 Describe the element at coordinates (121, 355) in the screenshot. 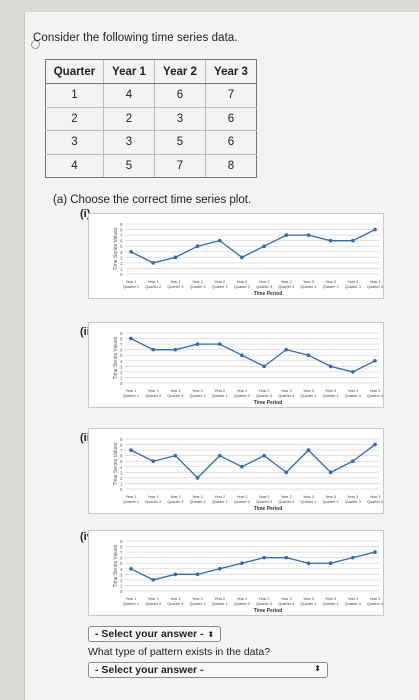

I see `y-tick-label: 5` at that location.